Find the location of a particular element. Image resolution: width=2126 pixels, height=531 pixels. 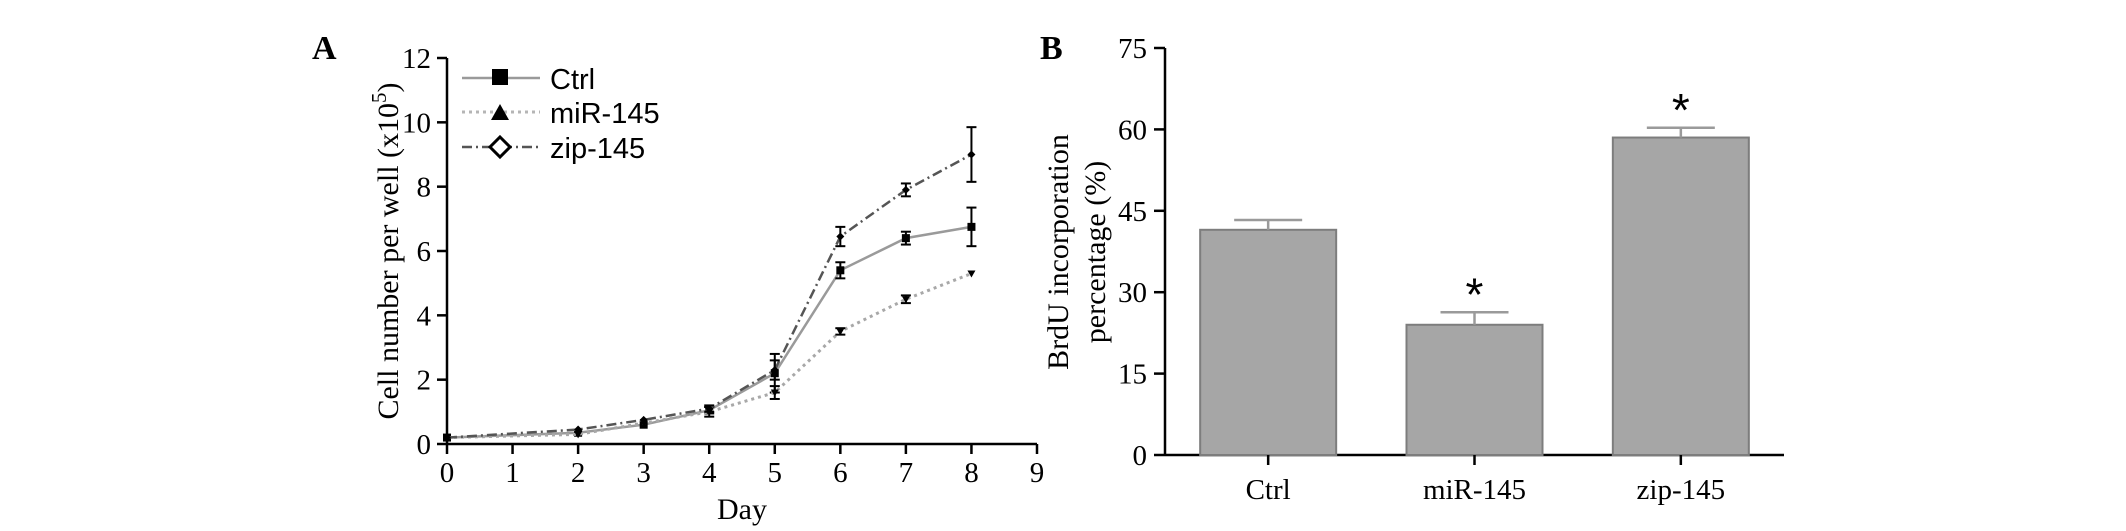

x-tick-label: 6 is located at coordinates (840, 473).